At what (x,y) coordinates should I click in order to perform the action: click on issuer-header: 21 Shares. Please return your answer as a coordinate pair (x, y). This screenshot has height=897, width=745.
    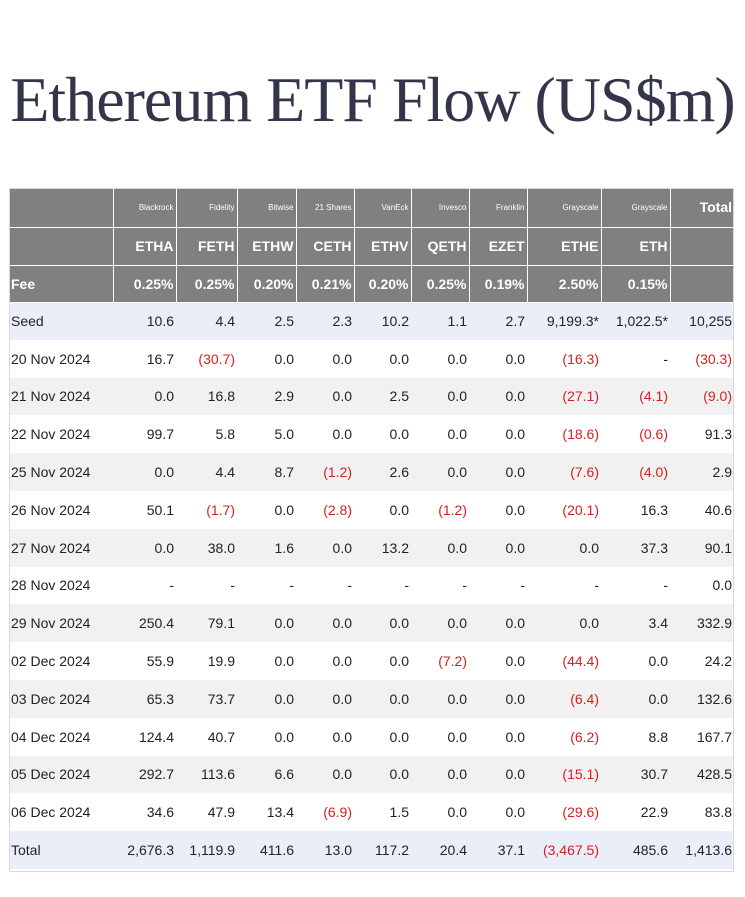
    Looking at the image, I should click on (325, 208).